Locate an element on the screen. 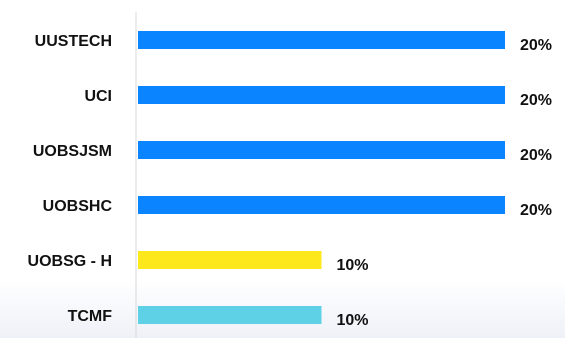  category-label: TCMF is located at coordinates (90, 316).